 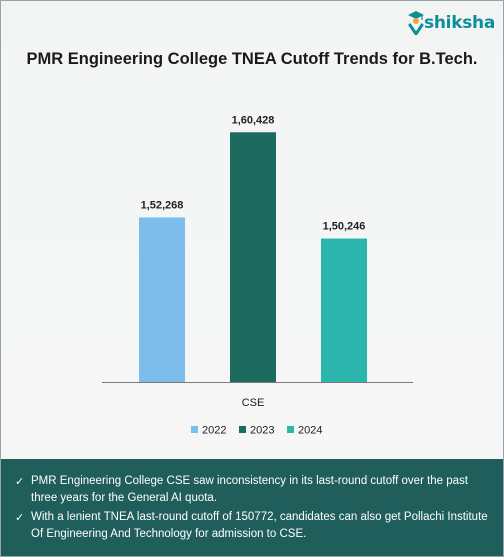 What do you see at coordinates (242, 429) in the screenshot?
I see `legend-swatch-2023` at bounding box center [242, 429].